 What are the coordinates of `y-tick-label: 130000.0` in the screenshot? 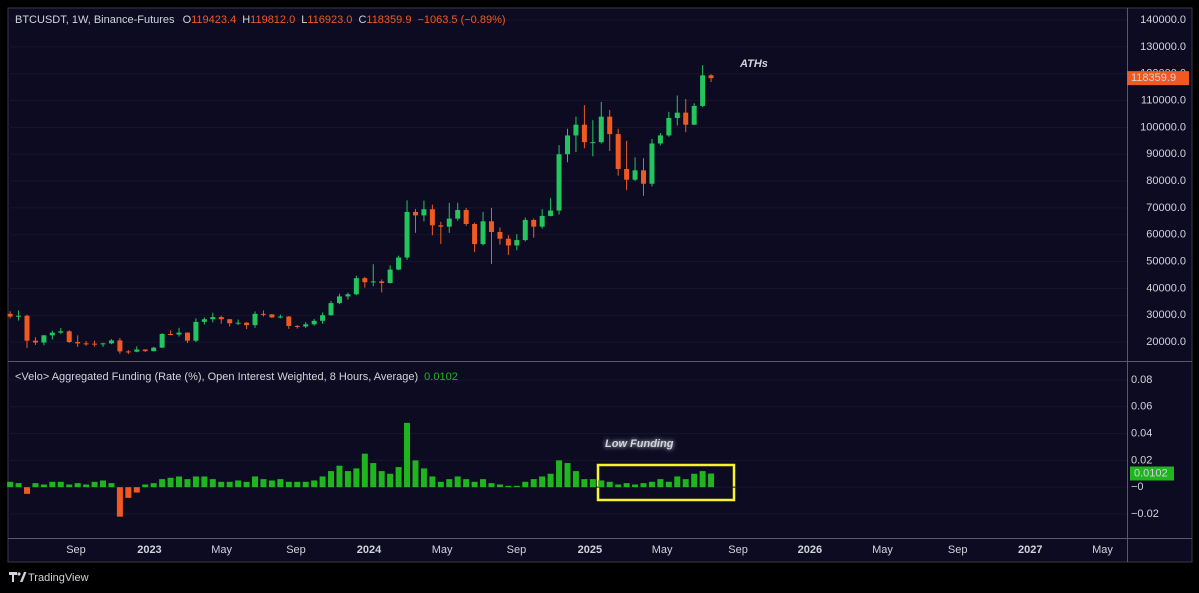 It's located at (1163, 47).